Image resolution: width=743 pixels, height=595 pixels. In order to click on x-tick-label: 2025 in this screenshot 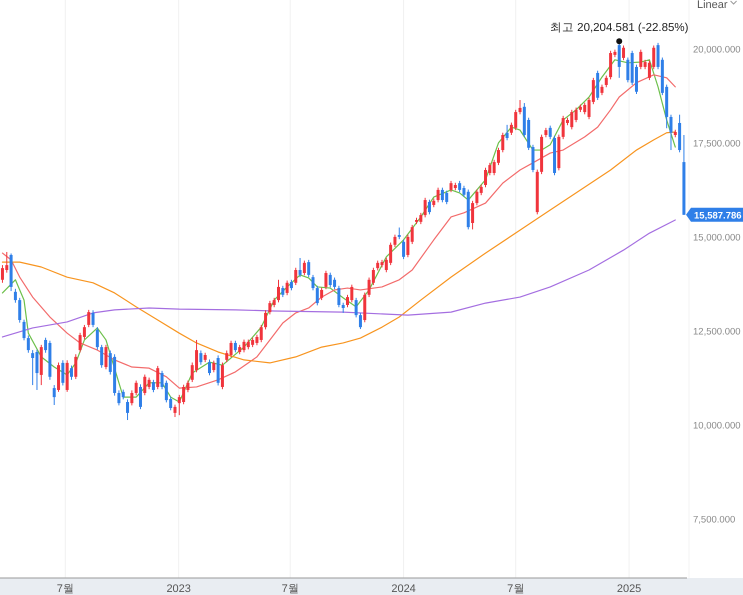, I will do `click(629, 589)`.